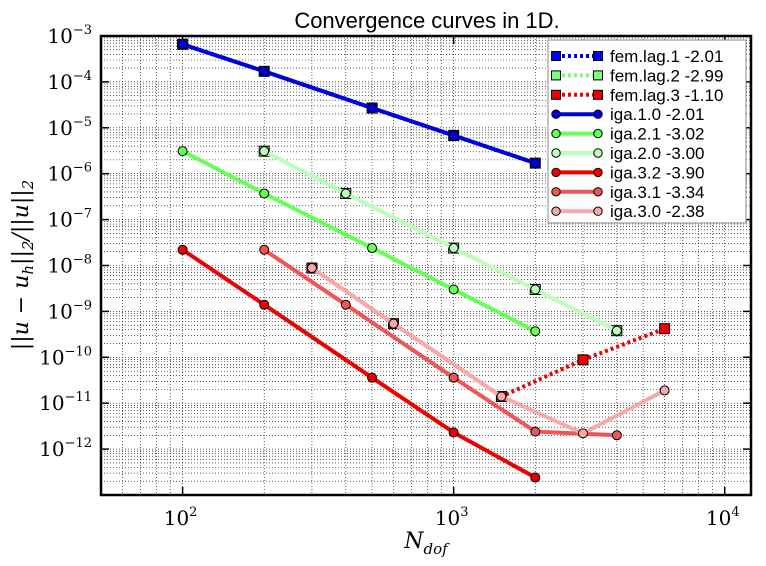 The image size is (766, 566). What do you see at coordinates (657, 114) in the screenshot?
I see `legend-label: iga.1.0 -2.01` at bounding box center [657, 114].